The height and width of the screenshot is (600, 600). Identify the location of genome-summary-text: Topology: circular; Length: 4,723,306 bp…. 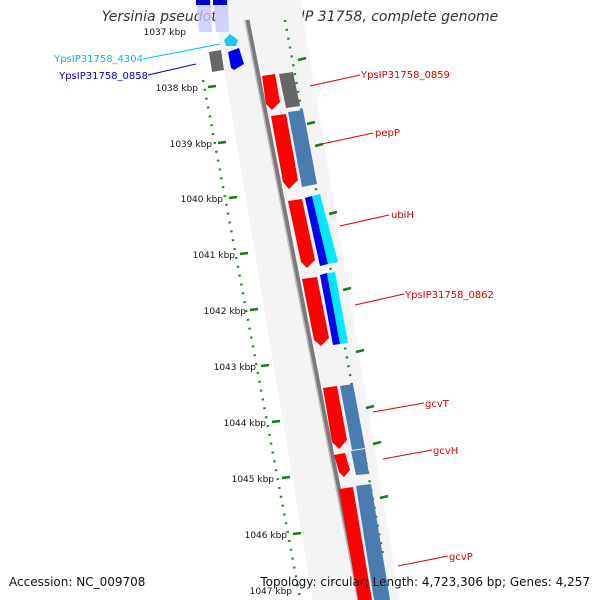
(425, 582).